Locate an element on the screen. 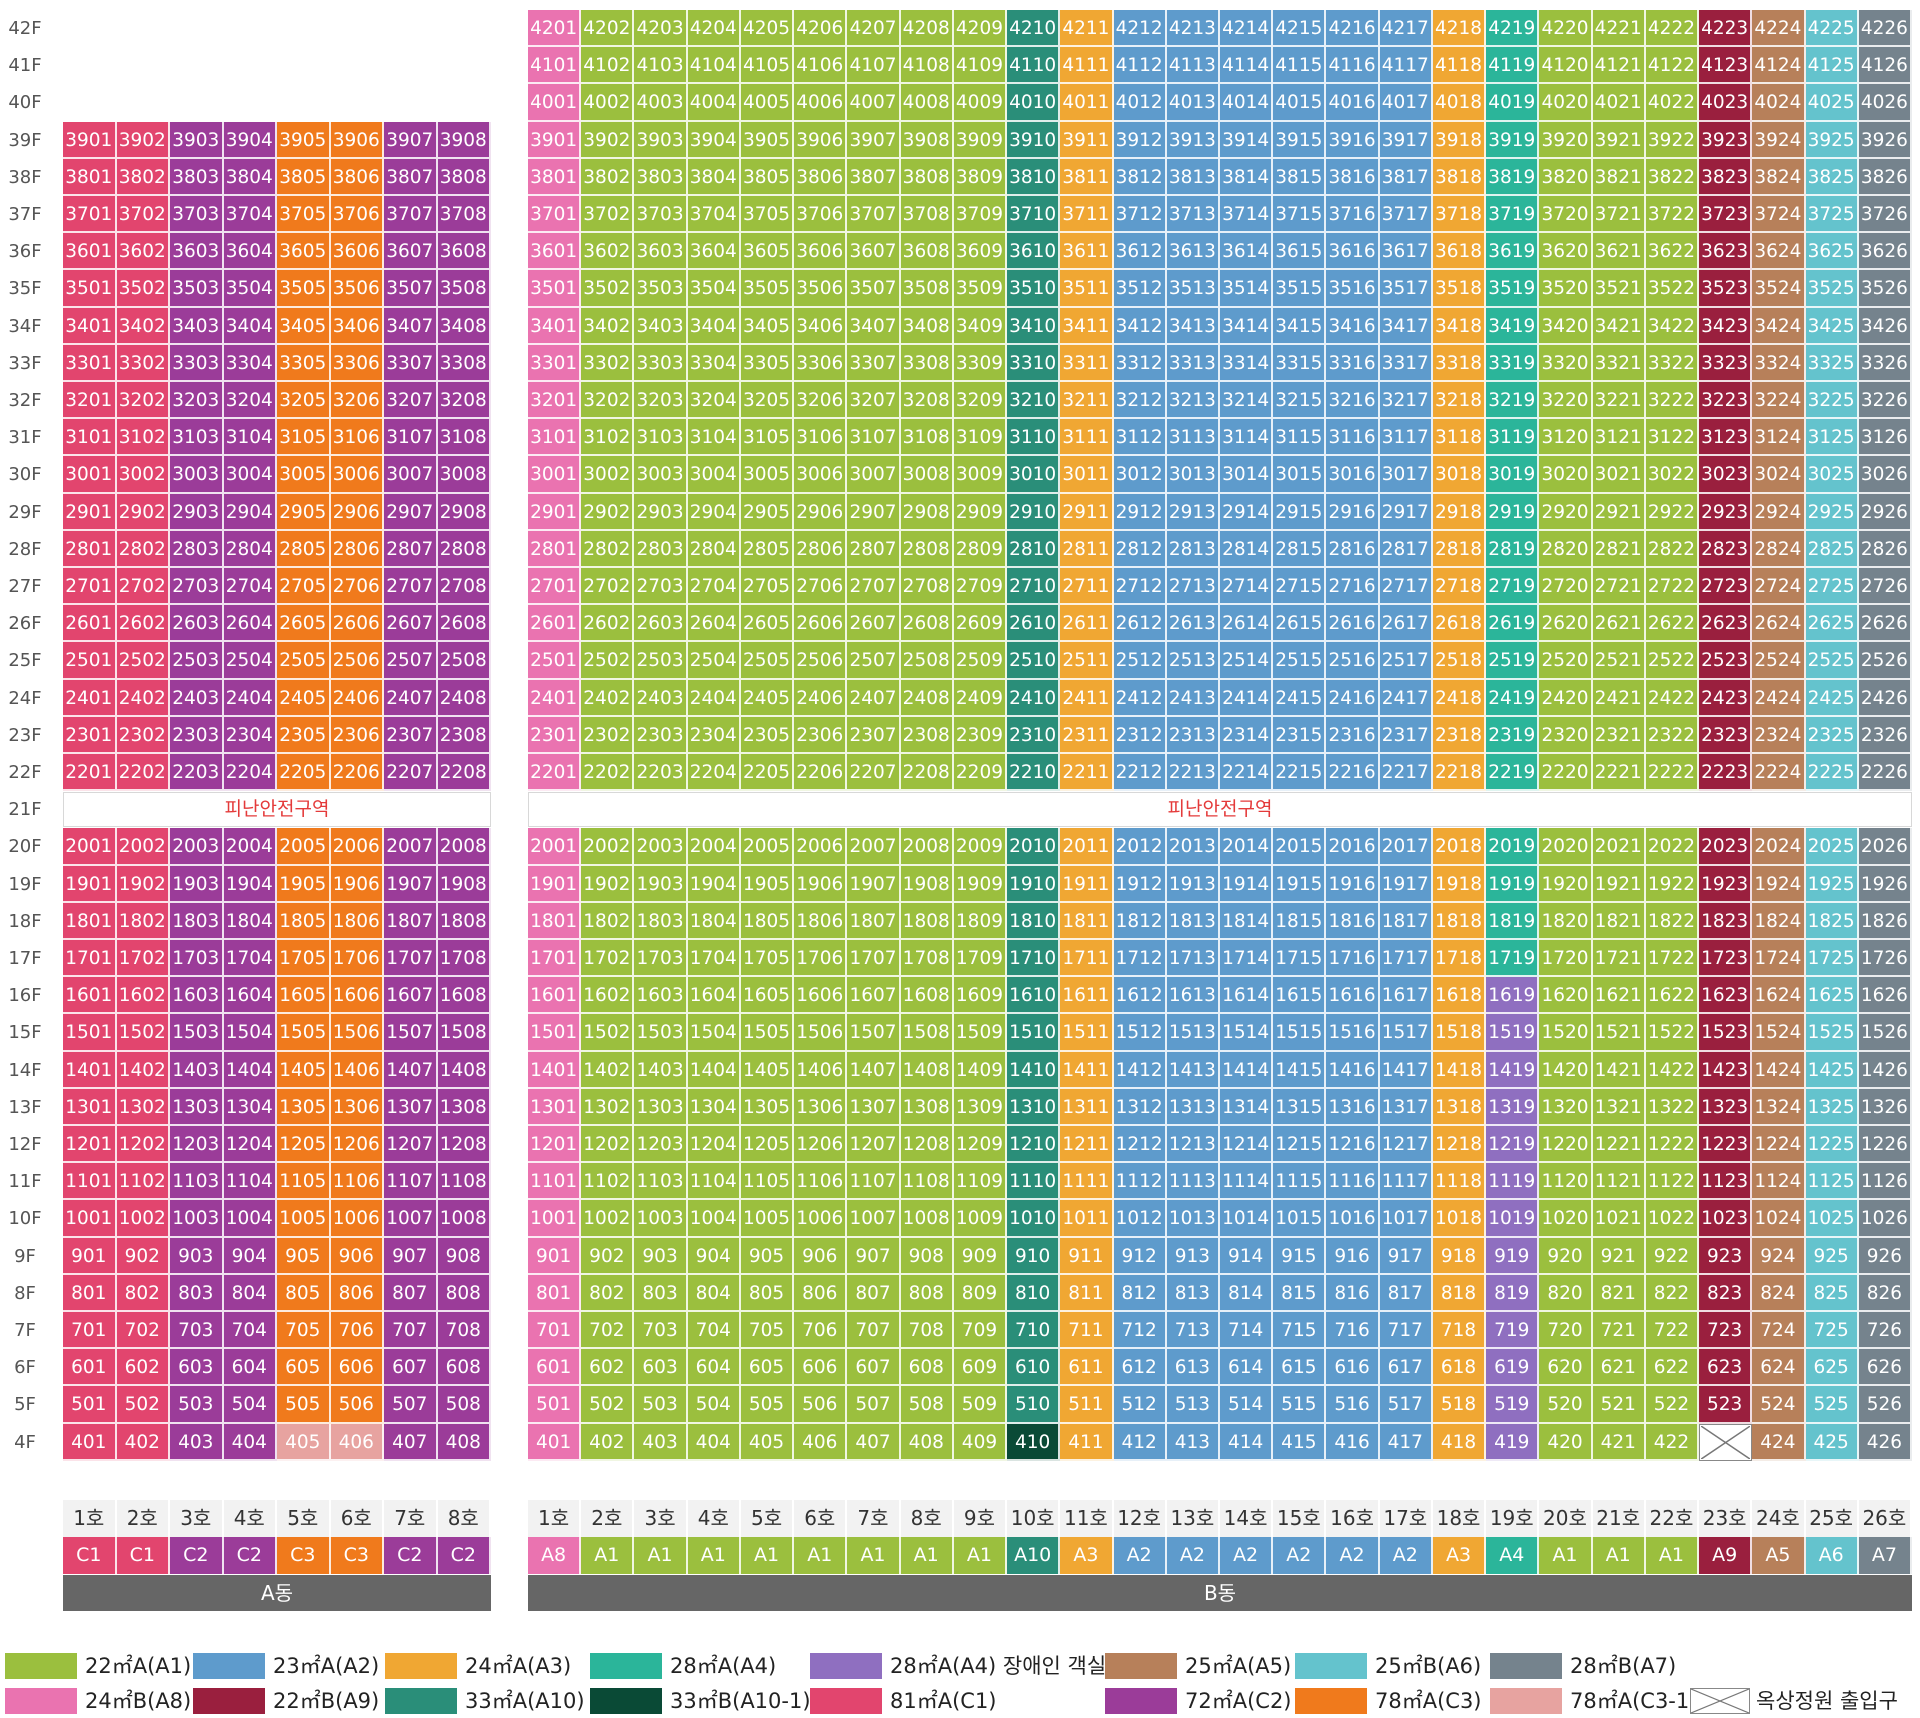 This screenshot has width=1920, height=1718. unit-cell: 2023 is located at coordinates (1726, 847).